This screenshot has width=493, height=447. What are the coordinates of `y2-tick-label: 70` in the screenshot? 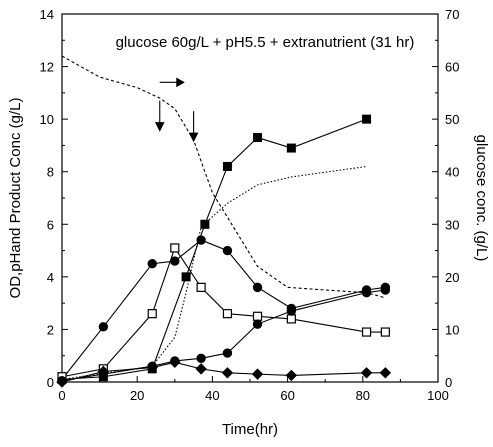 It's located at (452, 14).